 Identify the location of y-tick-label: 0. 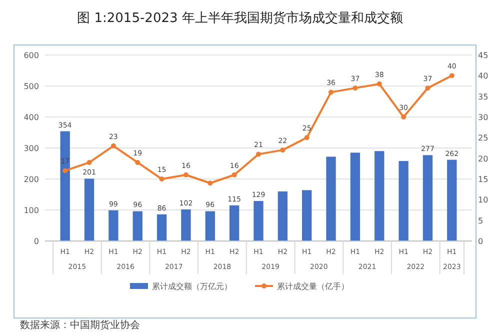
(36, 241).